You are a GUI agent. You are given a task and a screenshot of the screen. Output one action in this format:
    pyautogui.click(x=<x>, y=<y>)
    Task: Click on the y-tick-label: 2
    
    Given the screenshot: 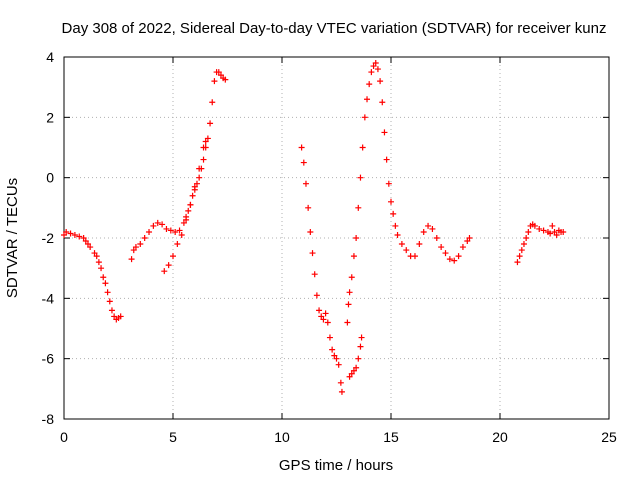 What is the action you would take?
    pyautogui.click(x=50, y=117)
    